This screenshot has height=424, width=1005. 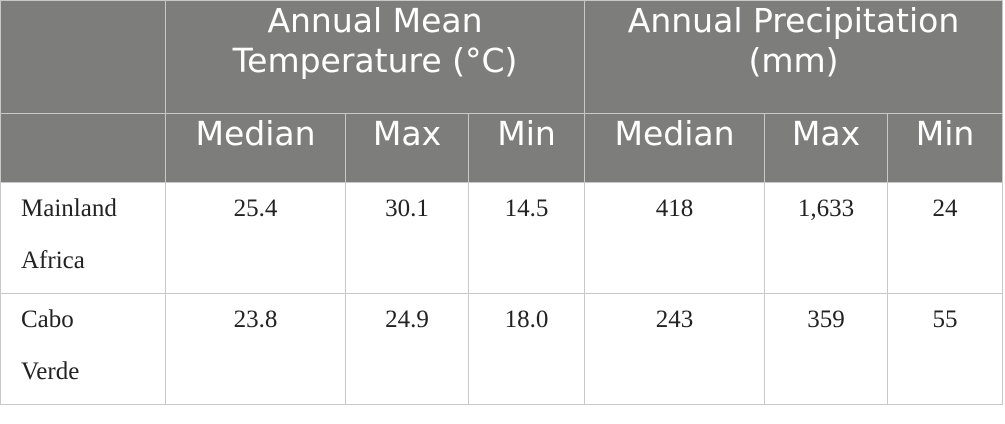 I want to click on group-header-temperature: Annual Mean Temperature (°C), so click(x=375, y=57).